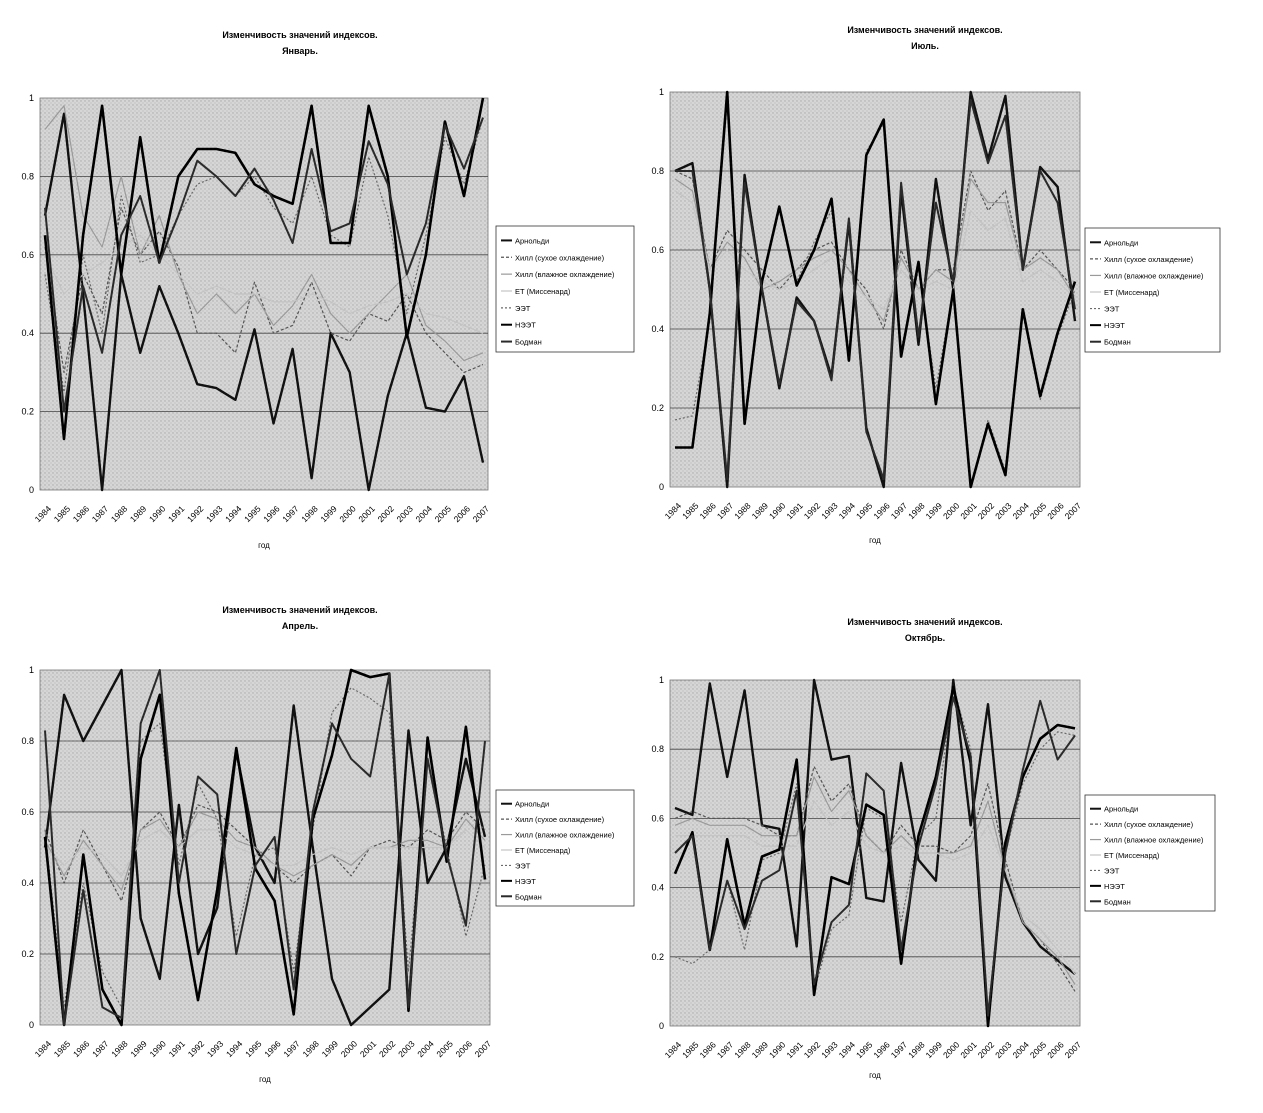  What do you see at coordinates (925, 46) in the screenshot?
I see `chart-subtitle: Июль.` at bounding box center [925, 46].